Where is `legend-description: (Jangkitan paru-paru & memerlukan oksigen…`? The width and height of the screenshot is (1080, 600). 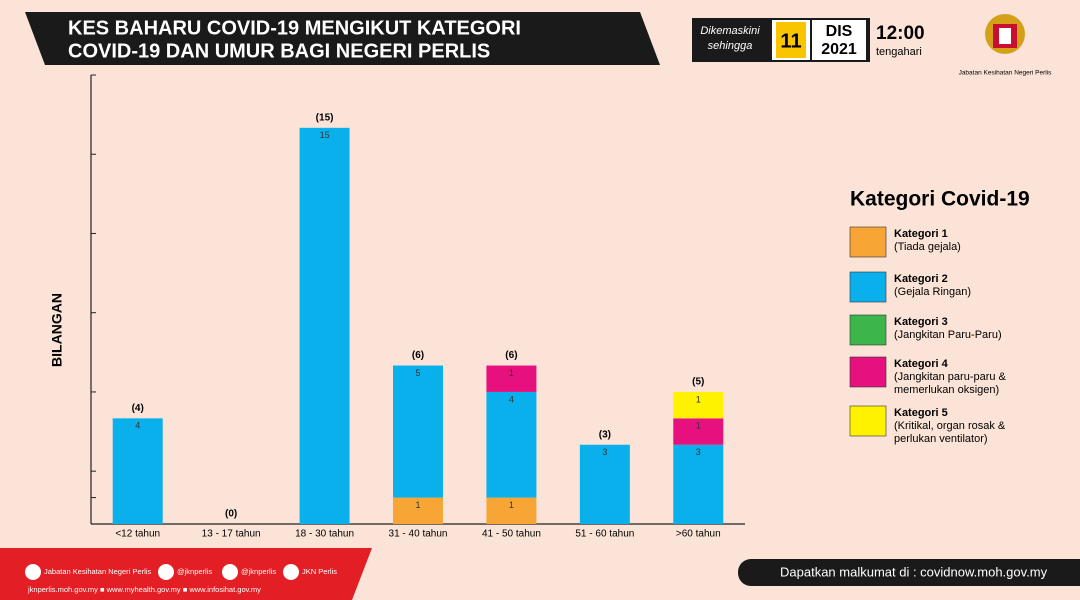
legend-description: (Jangkitan paru-paru & memerlukan oksigen… is located at coordinates (950, 383).